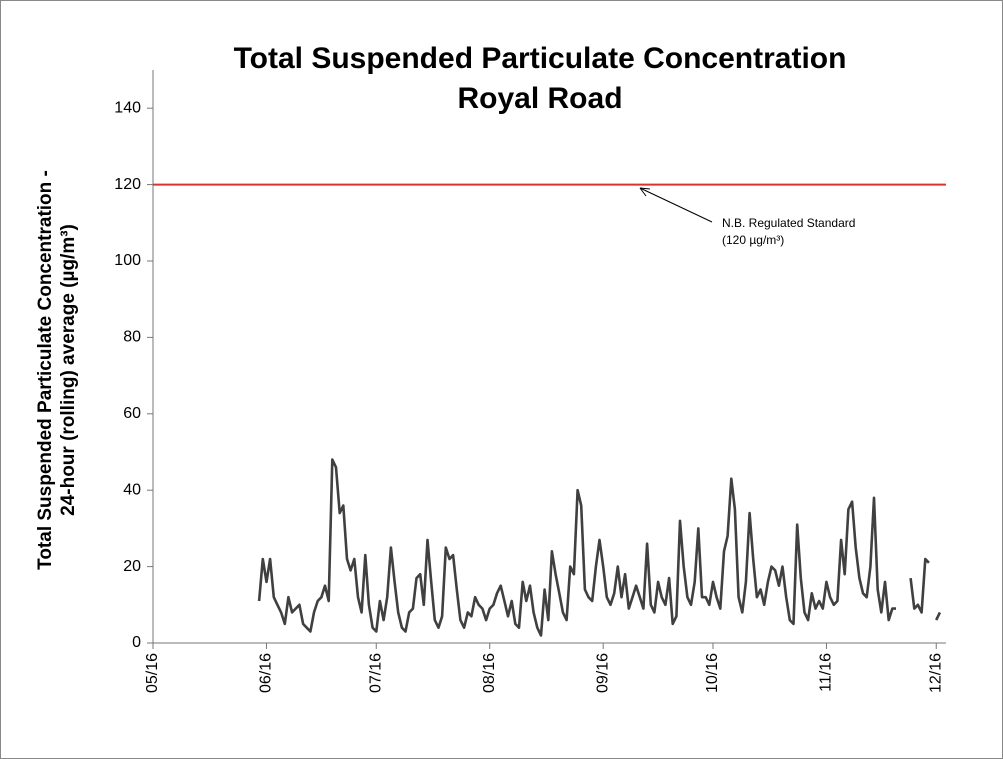  What do you see at coordinates (266, 673) in the screenshot?
I see `x-tick-label: 06/16` at bounding box center [266, 673].